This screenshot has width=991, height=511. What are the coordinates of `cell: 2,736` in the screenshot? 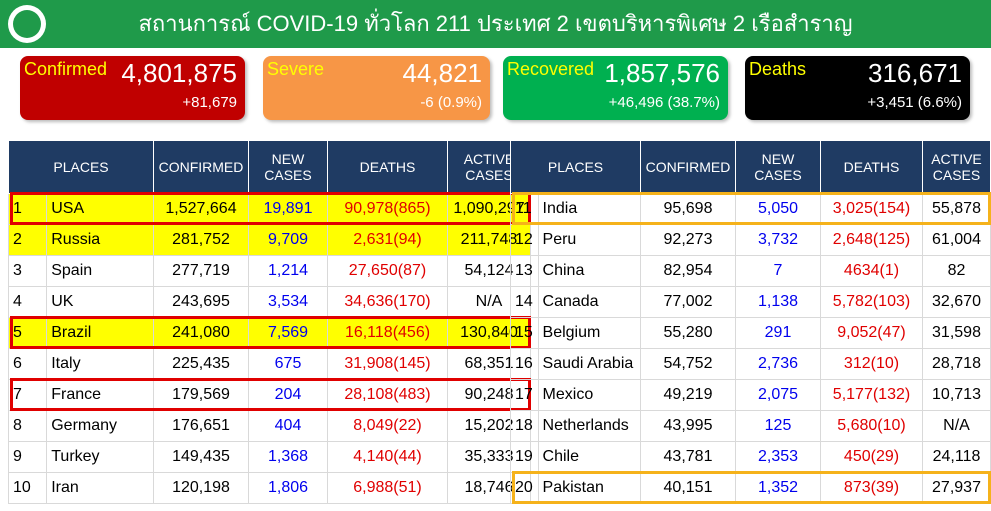 It's located at (778, 364).